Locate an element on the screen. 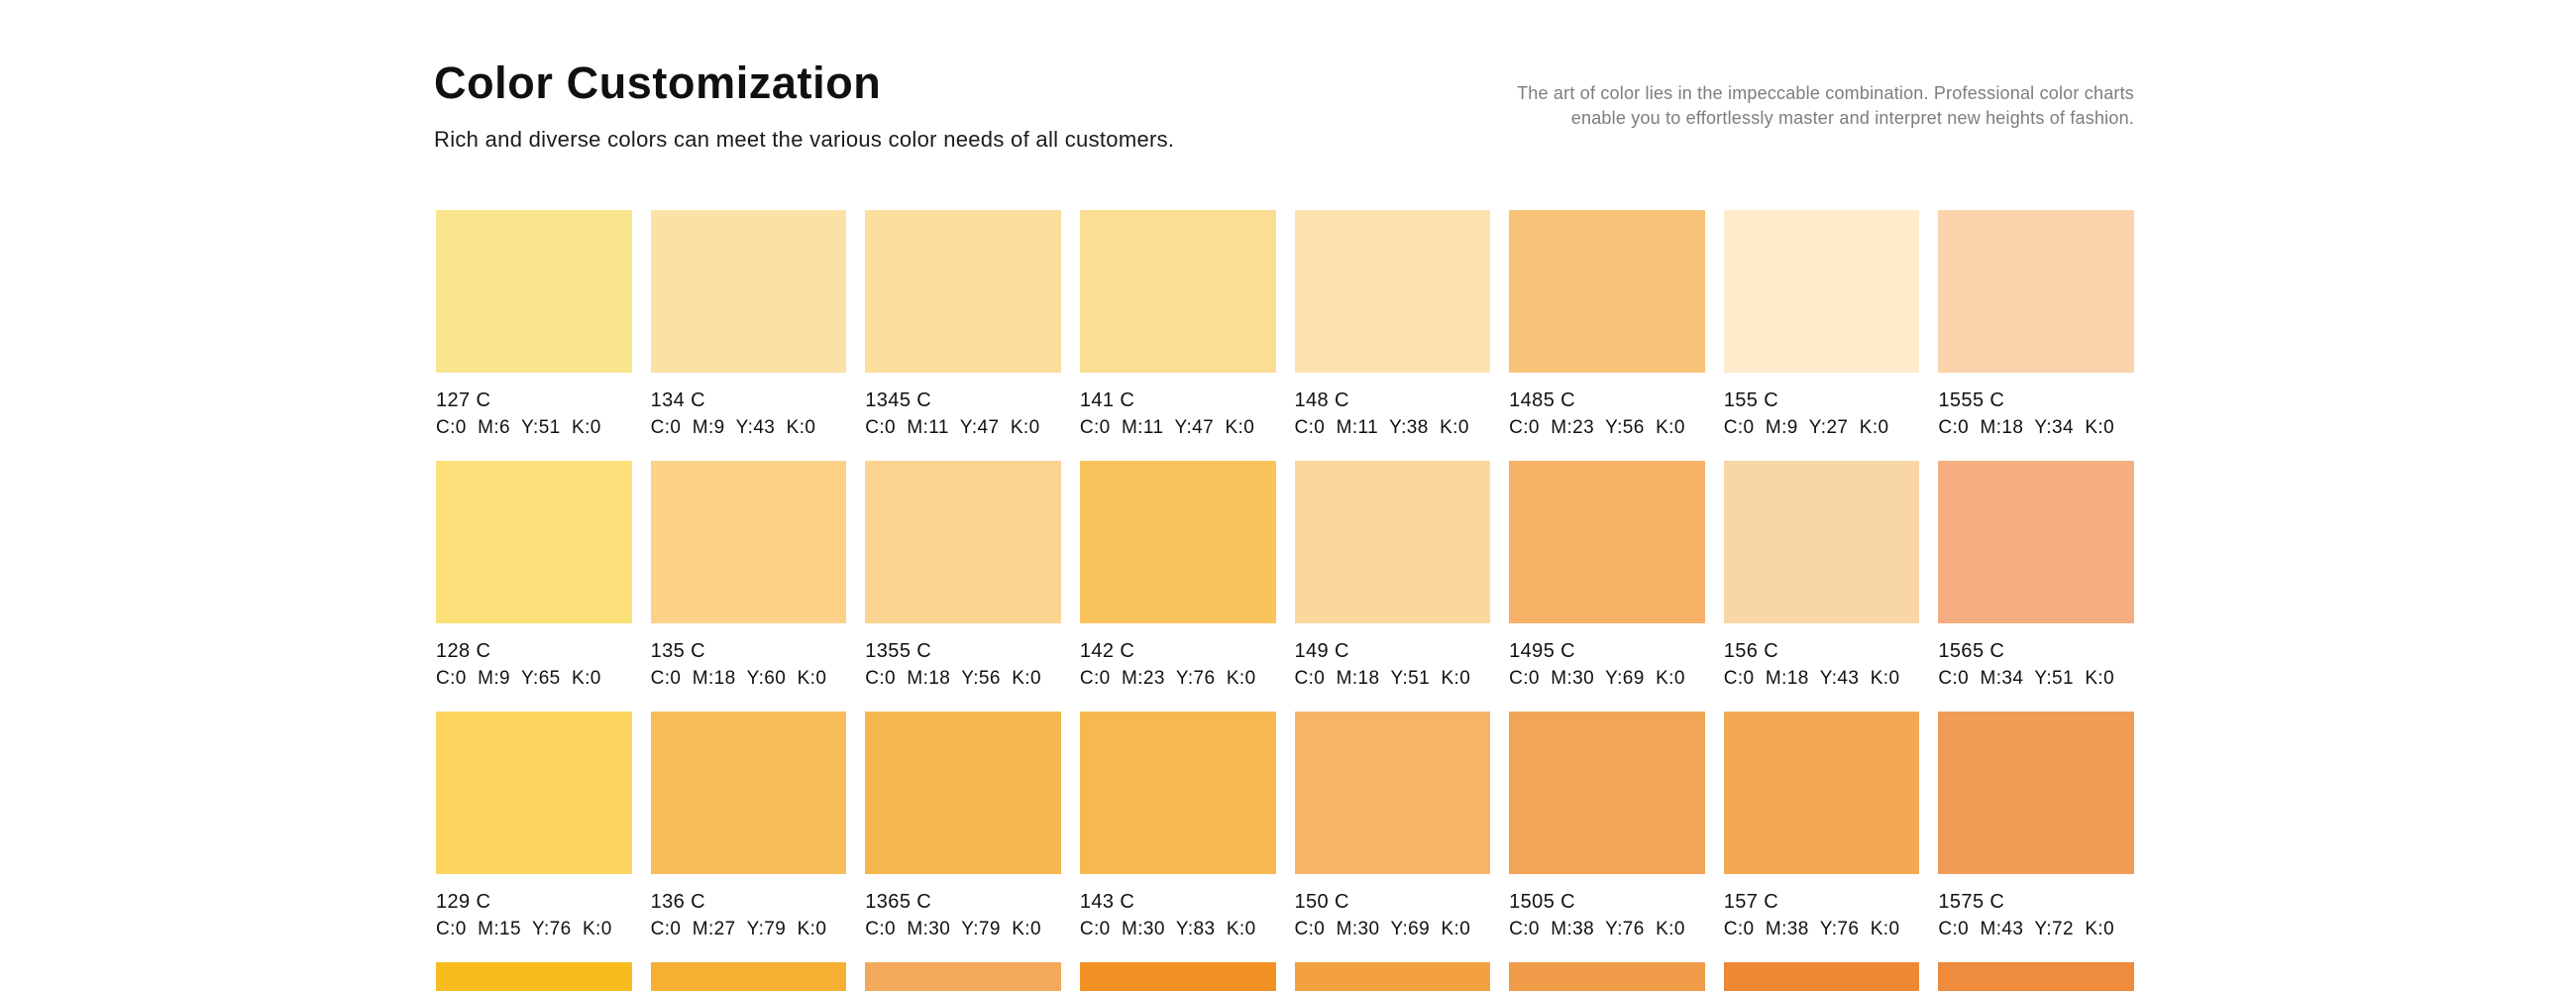 Image resolution: width=2576 pixels, height=991 pixels. swatch-code: 1565 C is located at coordinates (1971, 651).